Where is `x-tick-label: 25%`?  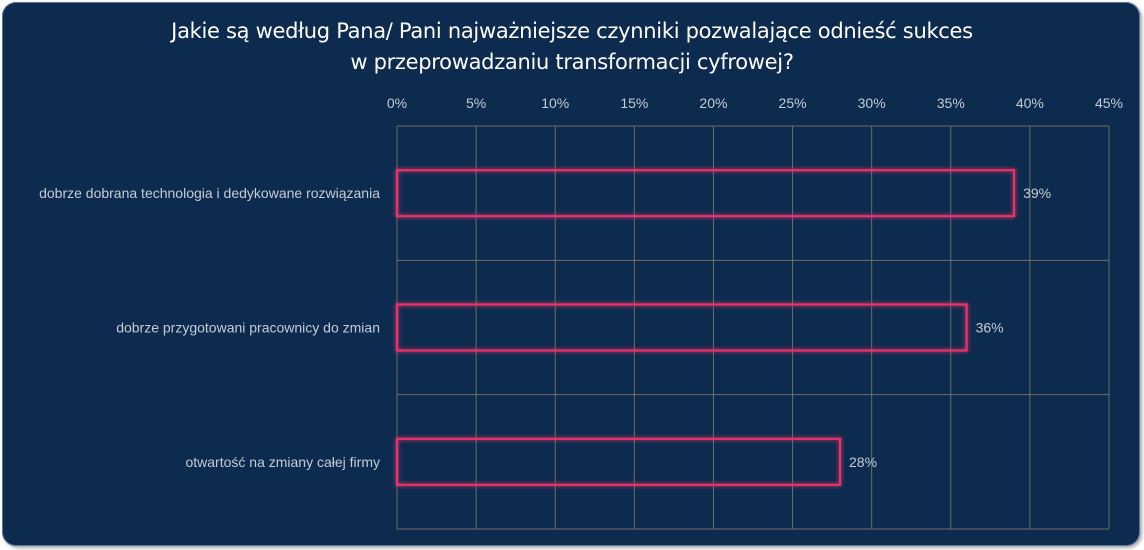
x-tick-label: 25% is located at coordinates (793, 103).